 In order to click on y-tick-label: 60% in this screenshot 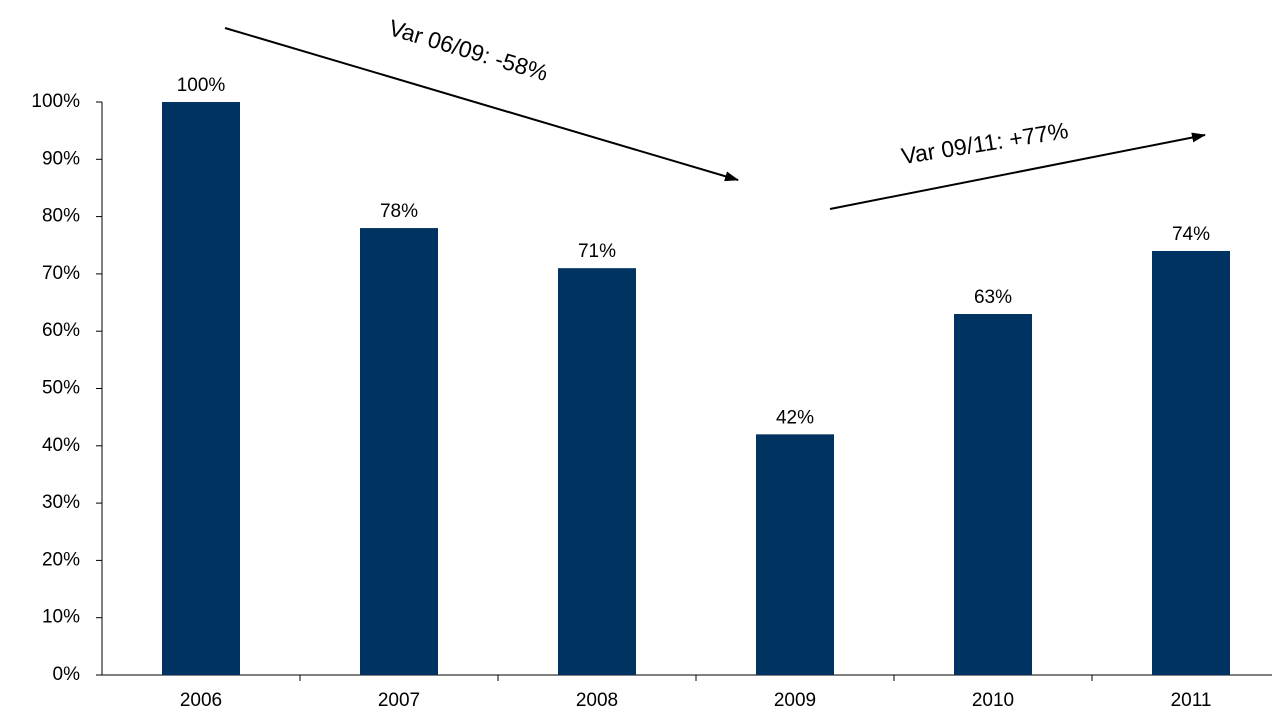, I will do `click(61, 330)`.